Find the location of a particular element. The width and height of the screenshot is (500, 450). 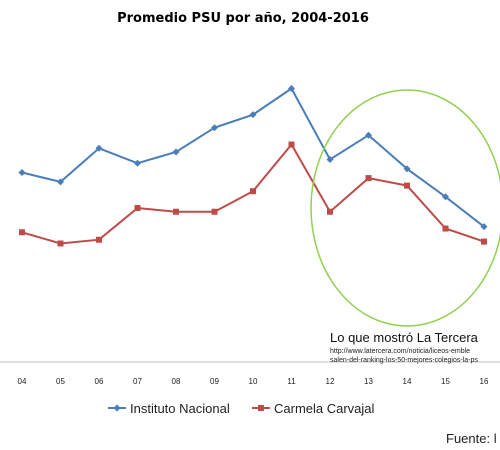

x-tick-label: 15 is located at coordinates (445, 381).